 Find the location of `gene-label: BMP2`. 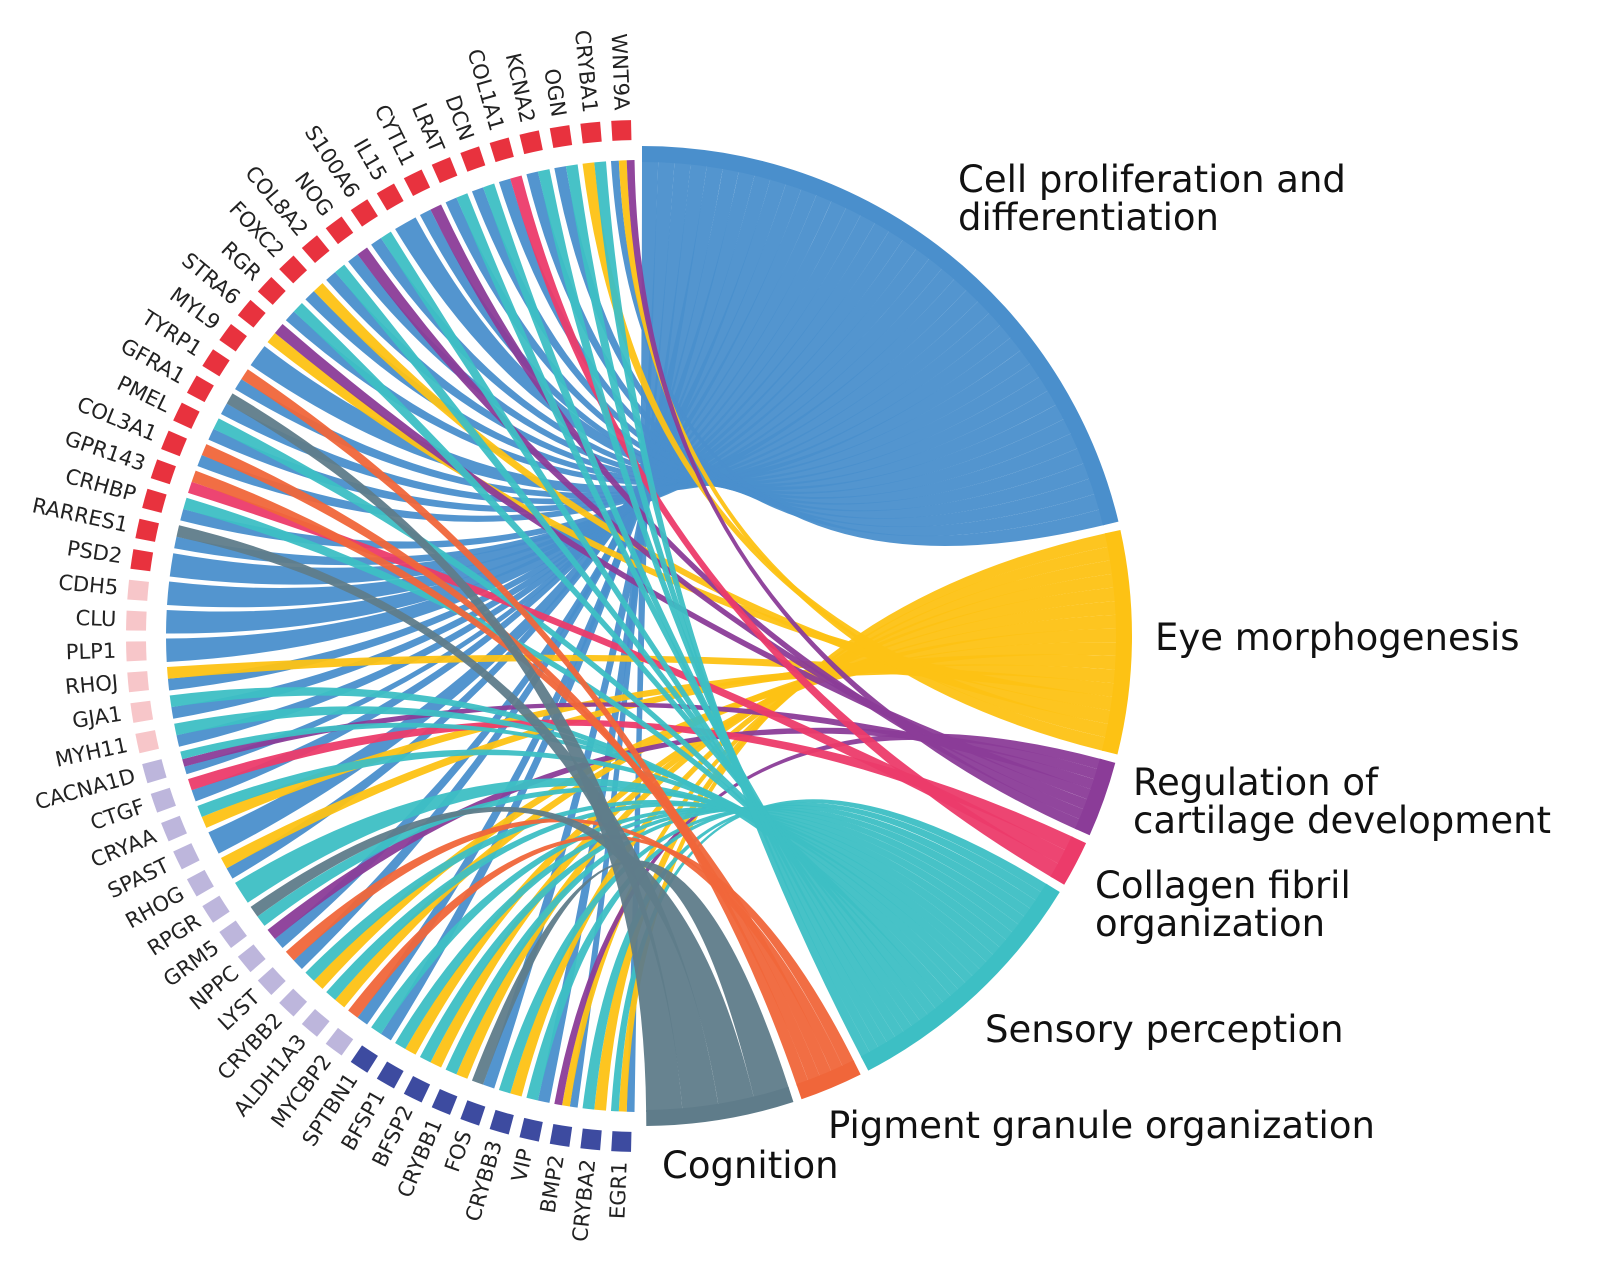

gene-label: BMP2 is located at coordinates (552, 1184).